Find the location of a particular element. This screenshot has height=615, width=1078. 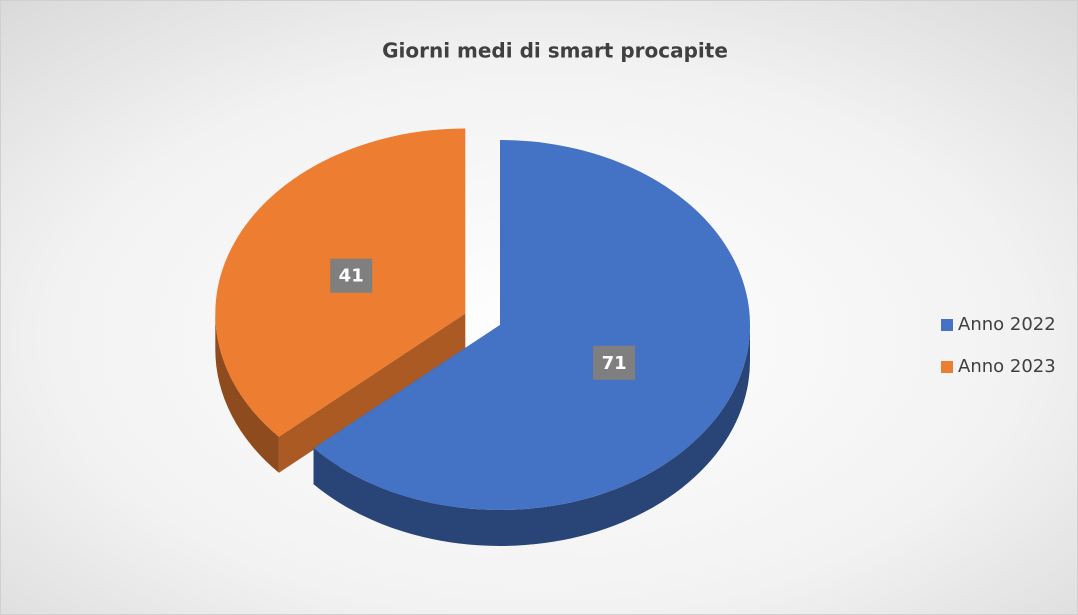

legend-label: Anno 2022 is located at coordinates (1007, 324).